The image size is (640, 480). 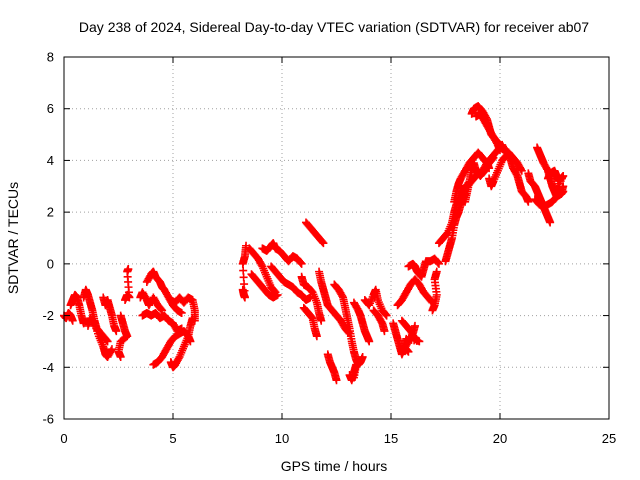 I want to click on series-s18, so click(x=291, y=283).